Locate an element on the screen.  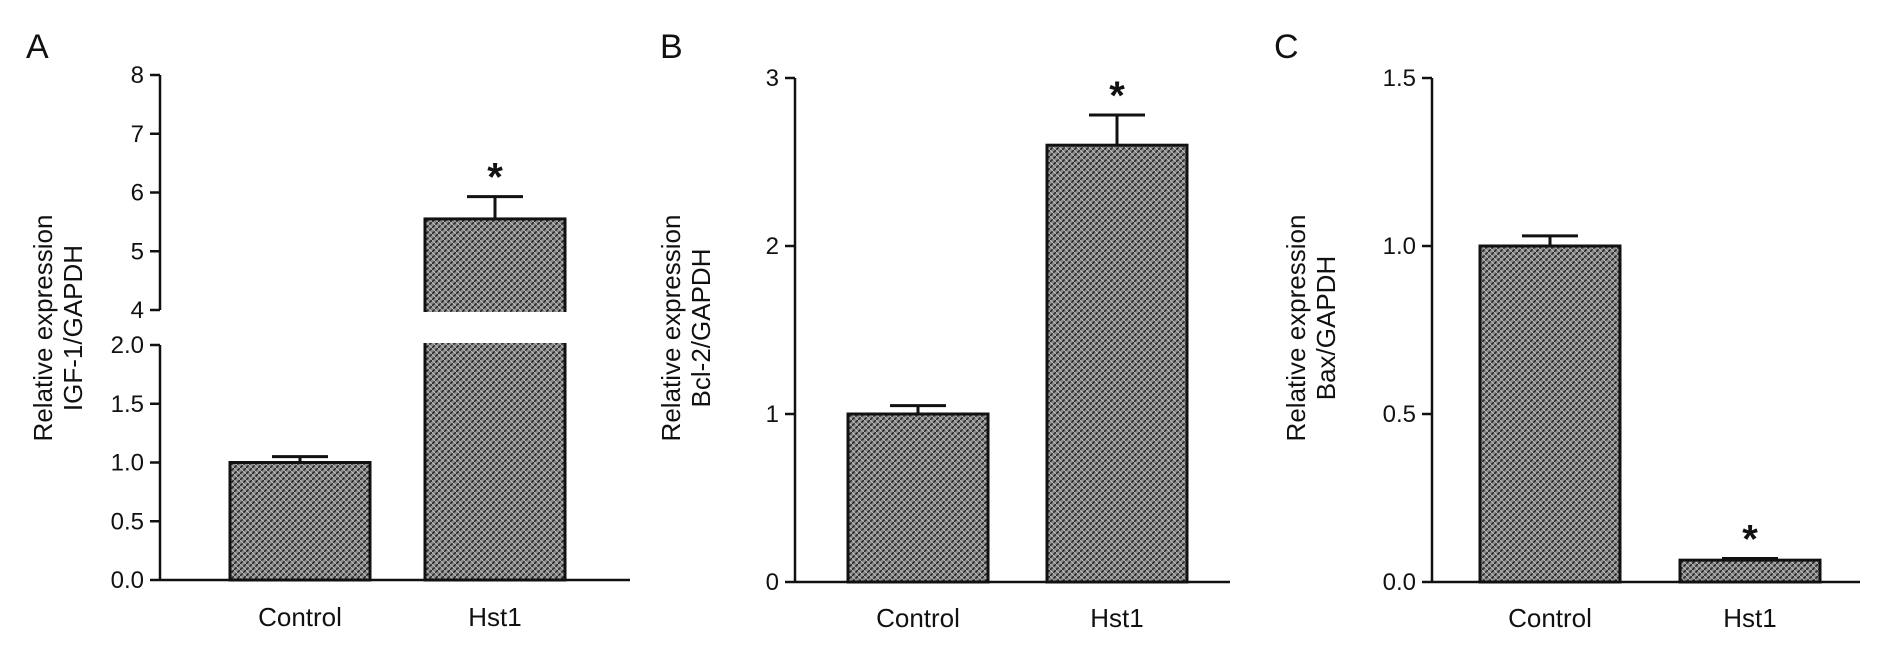
panel-b-significance-marker-1: * is located at coordinates (1117, 96).